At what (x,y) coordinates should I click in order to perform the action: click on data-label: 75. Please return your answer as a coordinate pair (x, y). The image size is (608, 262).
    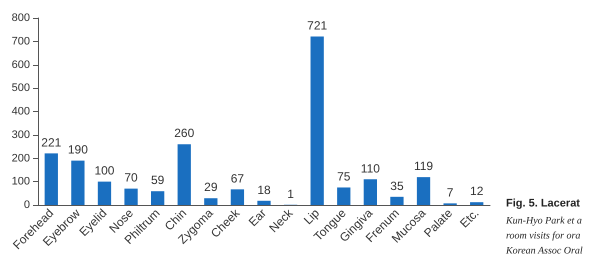
    Looking at the image, I should click on (344, 176).